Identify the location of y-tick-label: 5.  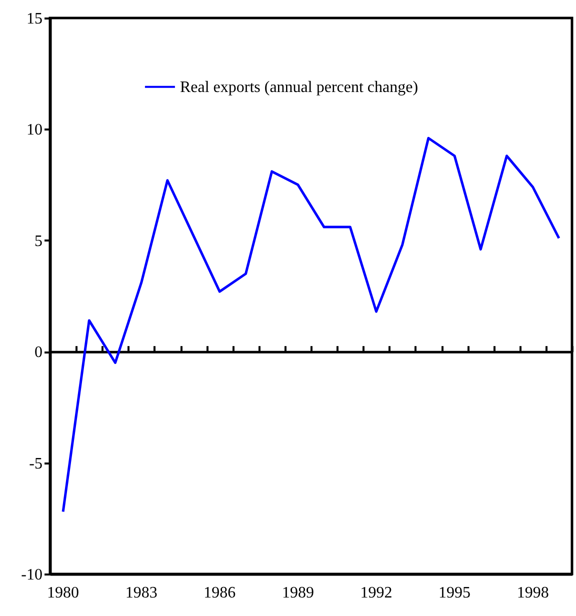
(38, 241).